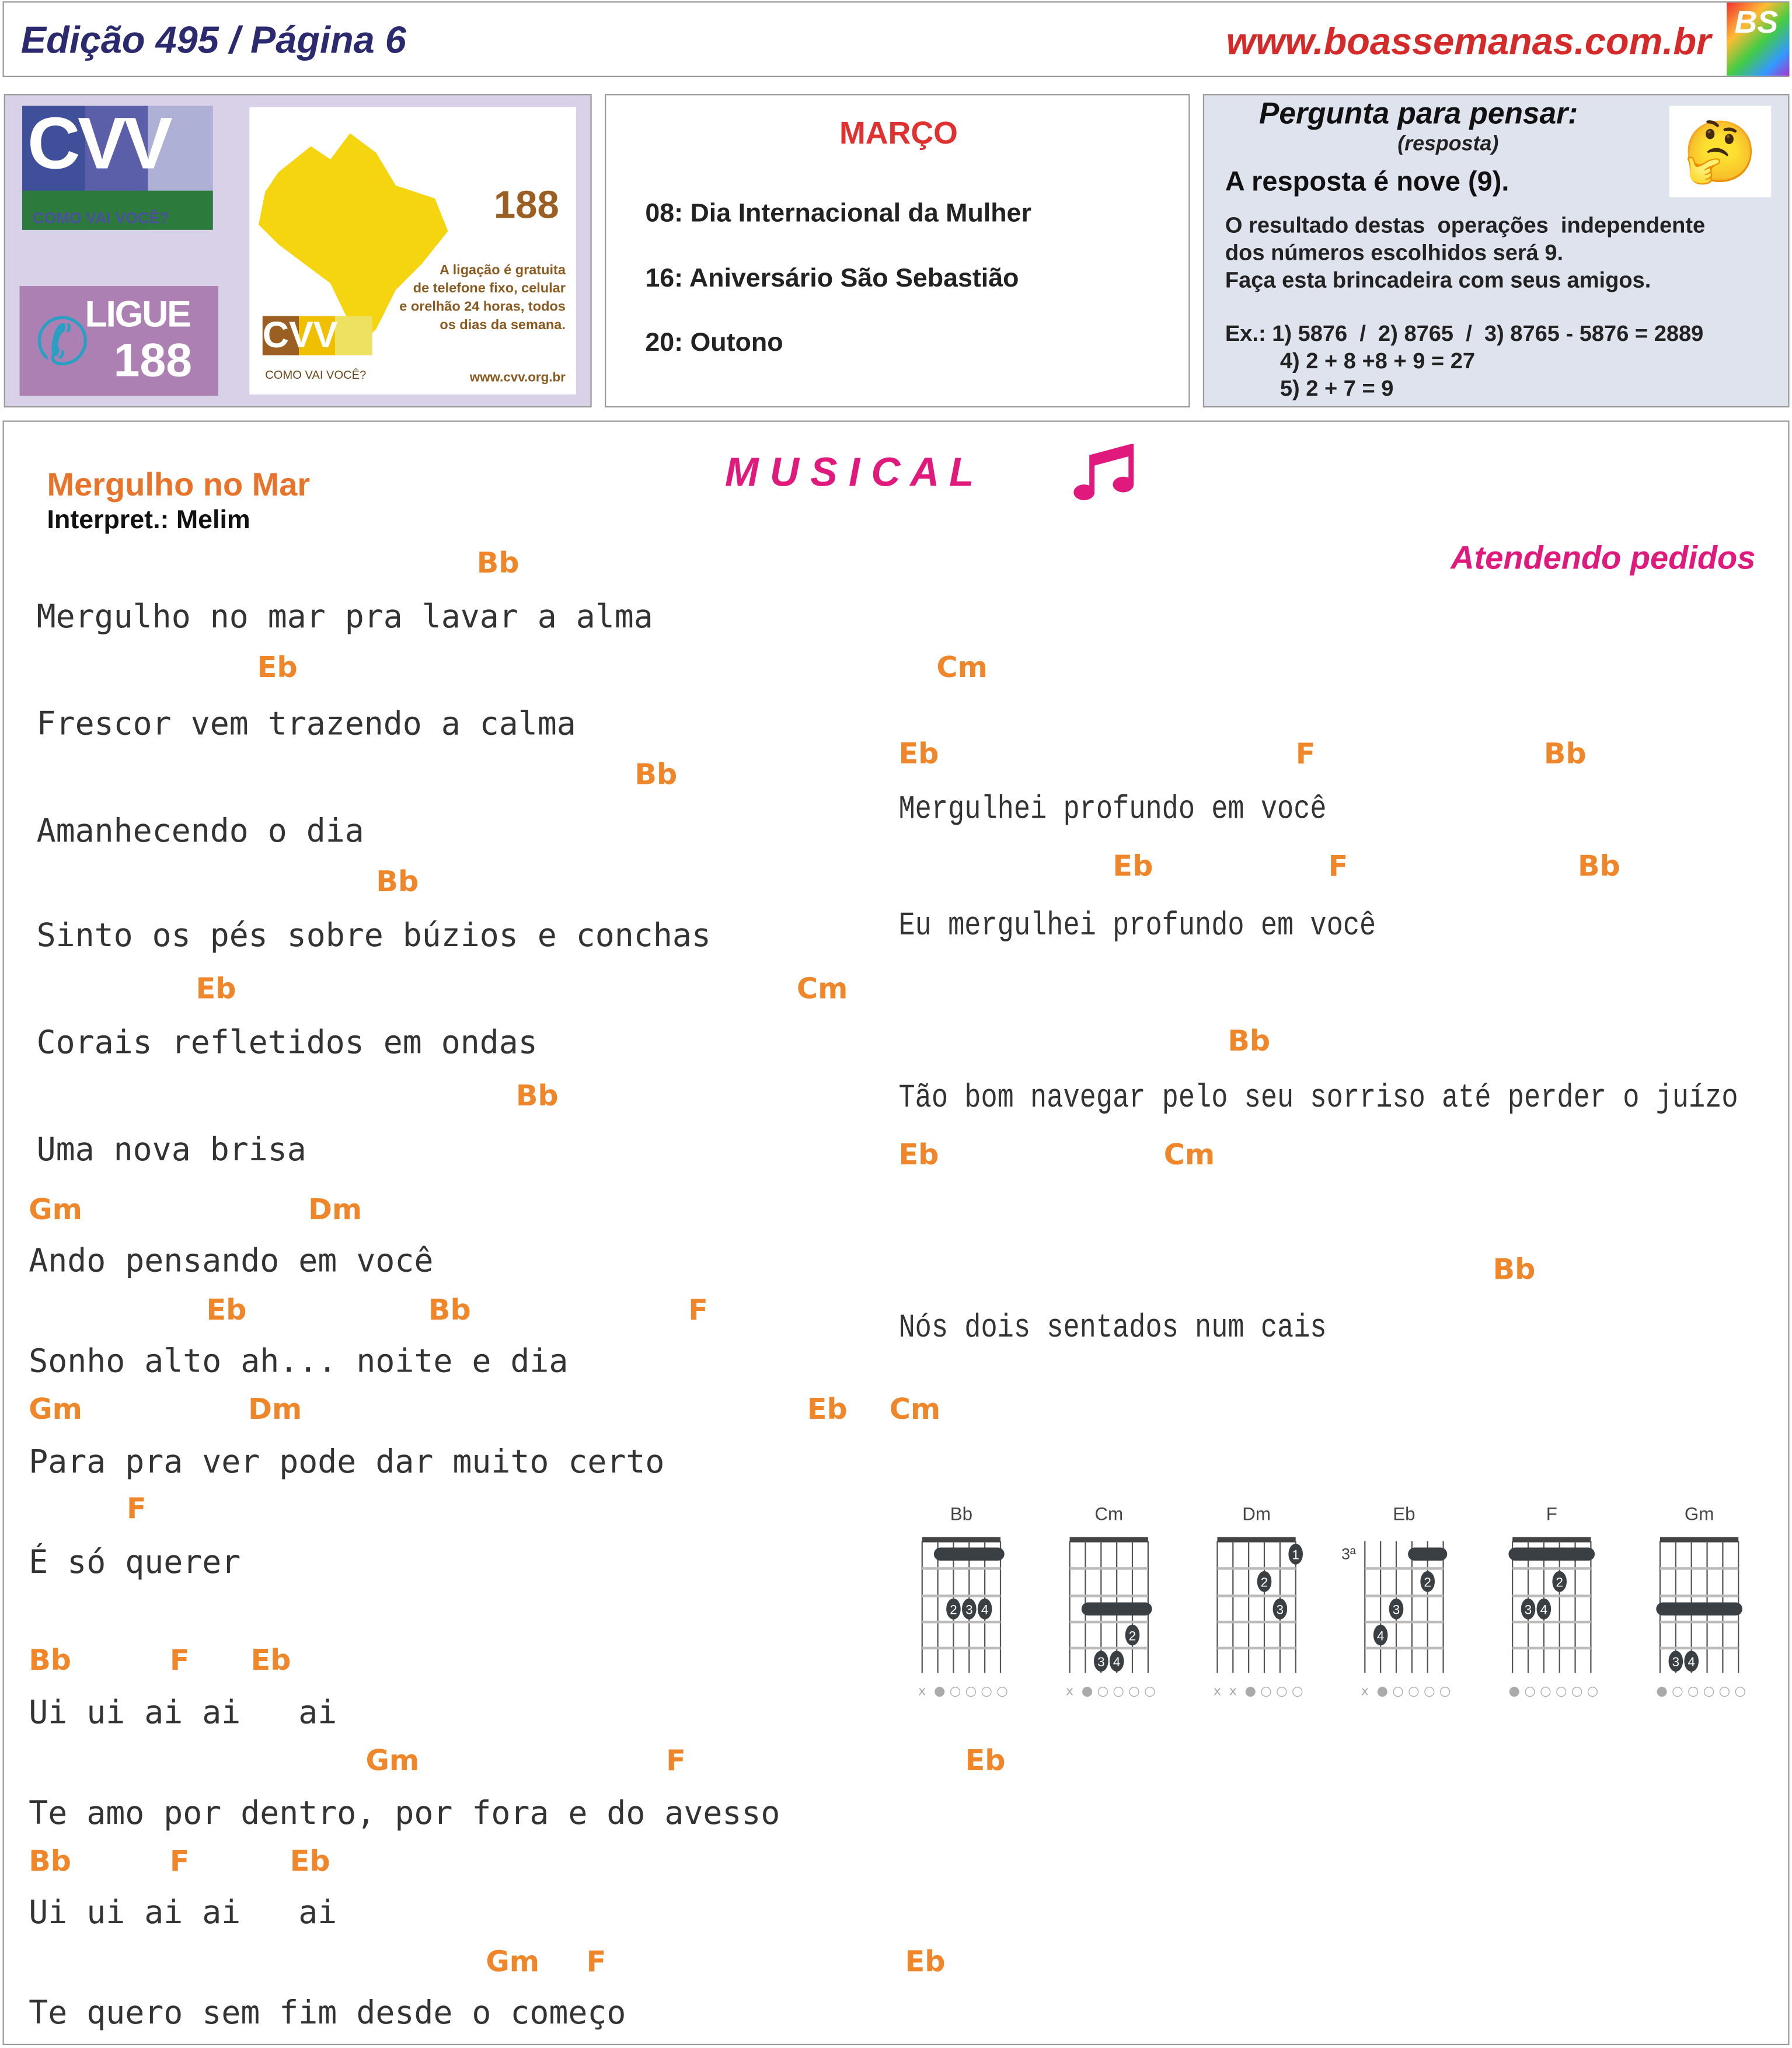  I want to click on bs-logo: BS, so click(1758, 39).